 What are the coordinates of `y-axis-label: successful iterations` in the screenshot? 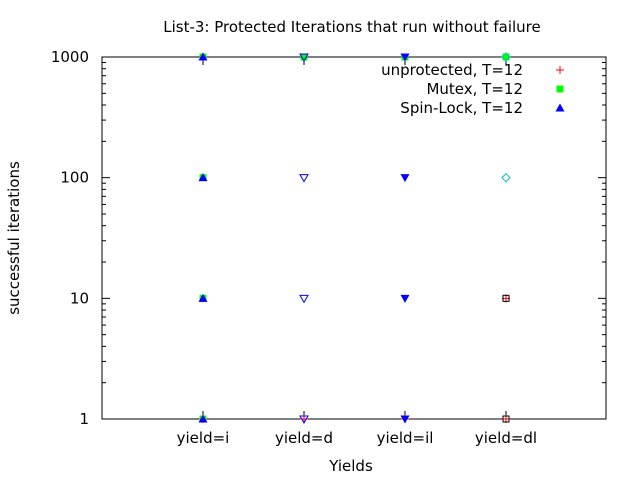 It's located at (14, 238).